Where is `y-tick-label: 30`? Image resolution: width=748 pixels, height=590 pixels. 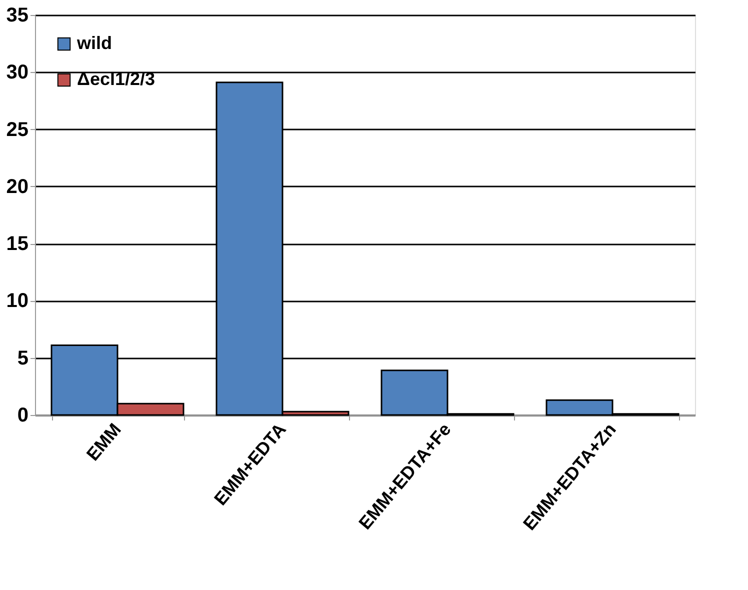 y-tick-label: 30 is located at coordinates (17, 73).